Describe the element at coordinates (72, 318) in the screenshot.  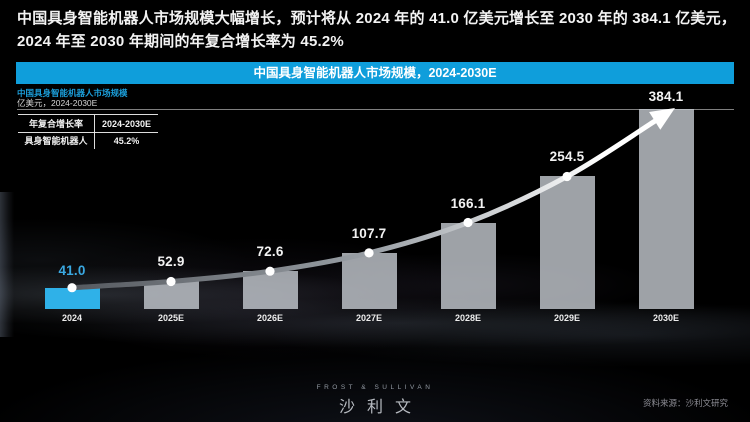
I see `x-label-2024: 2024` at that location.